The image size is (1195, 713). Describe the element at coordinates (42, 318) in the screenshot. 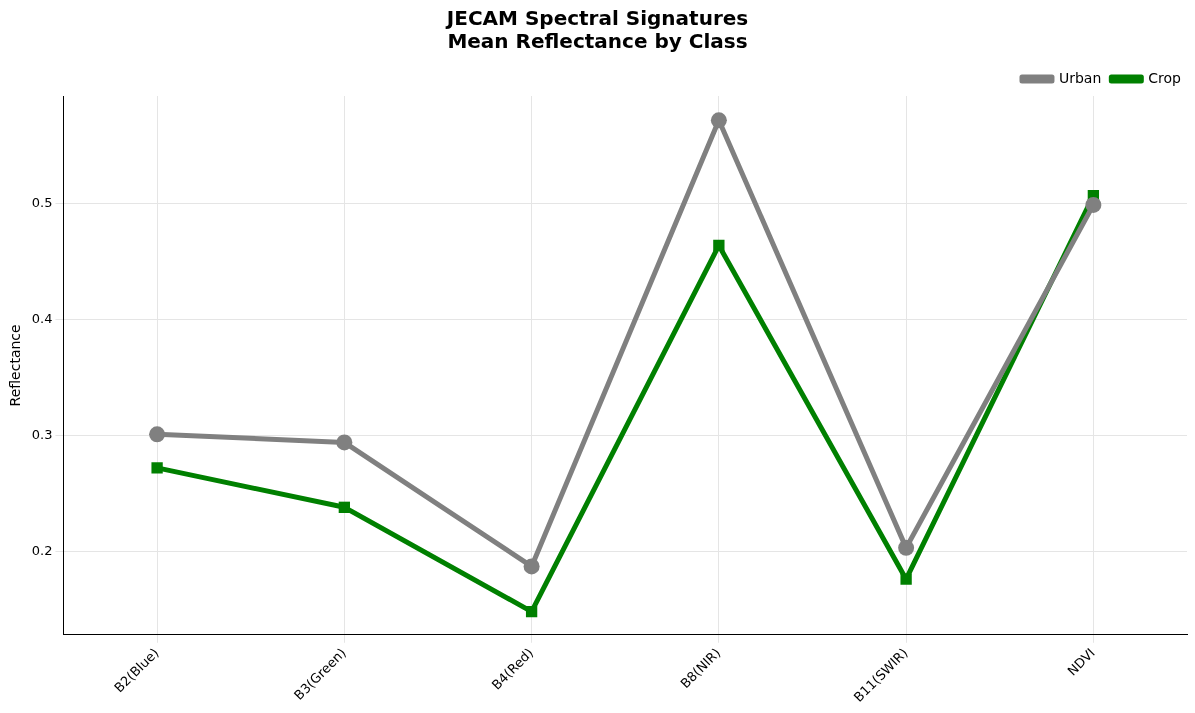

I see `y-tick-label: 0.4` at that location.